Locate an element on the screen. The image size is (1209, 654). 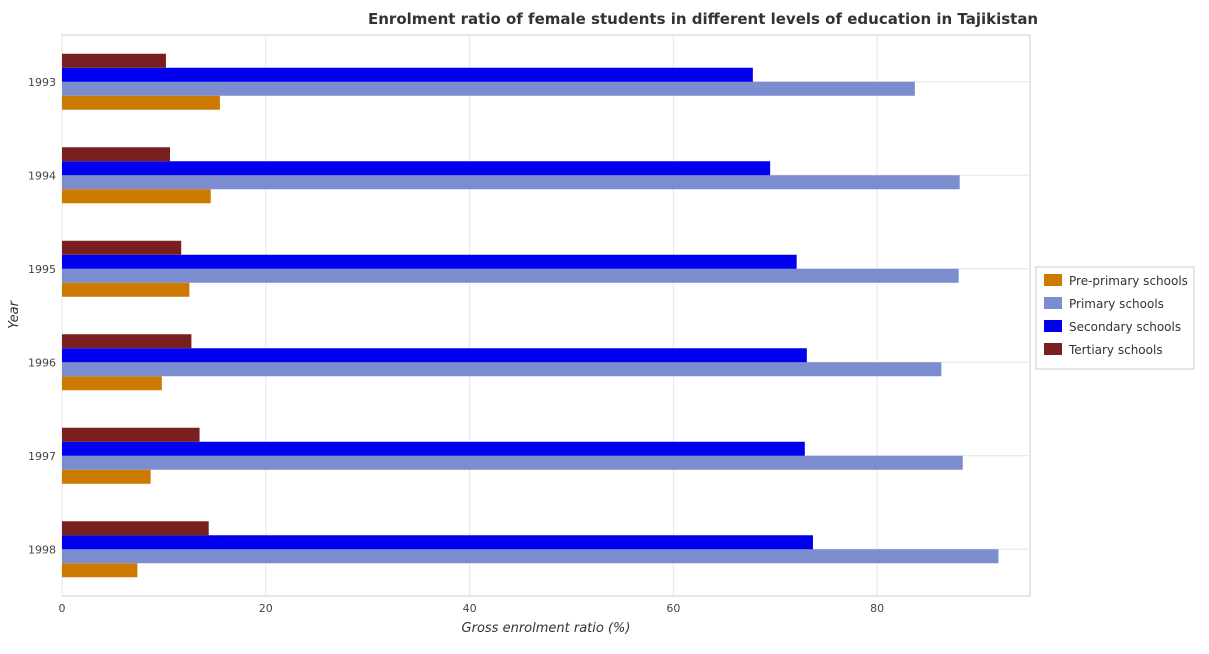
bar-primary-schools-1997 is located at coordinates (512, 462).